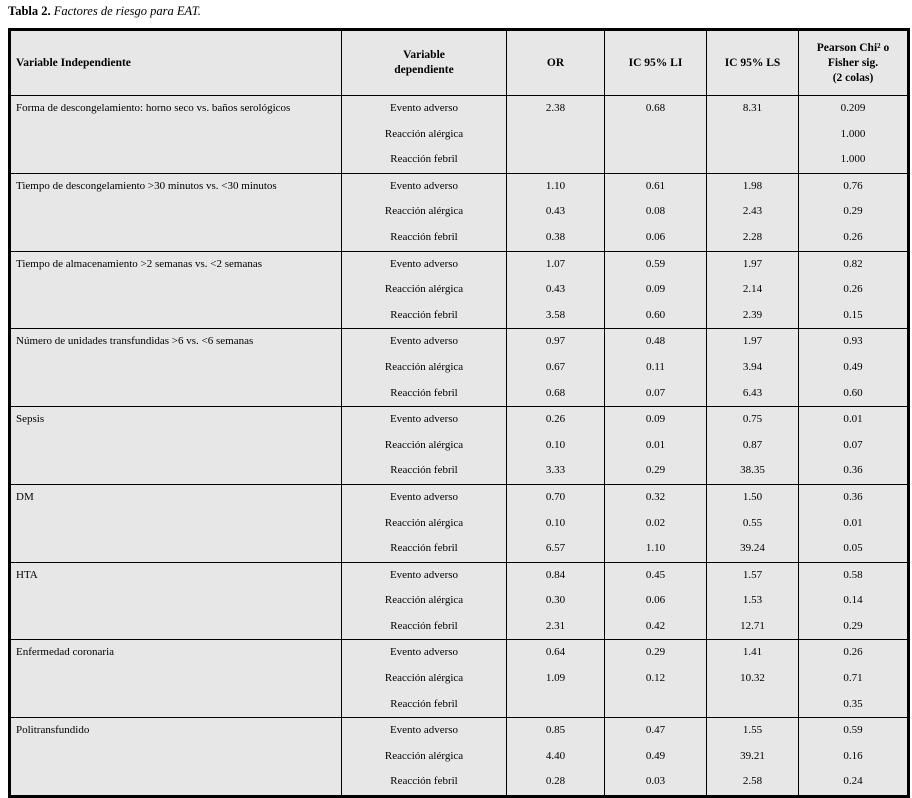 The image size is (912, 798). What do you see at coordinates (752, 757) in the screenshot?
I see `ic-ls-cell: 1.55 39.21 2.58` at bounding box center [752, 757].